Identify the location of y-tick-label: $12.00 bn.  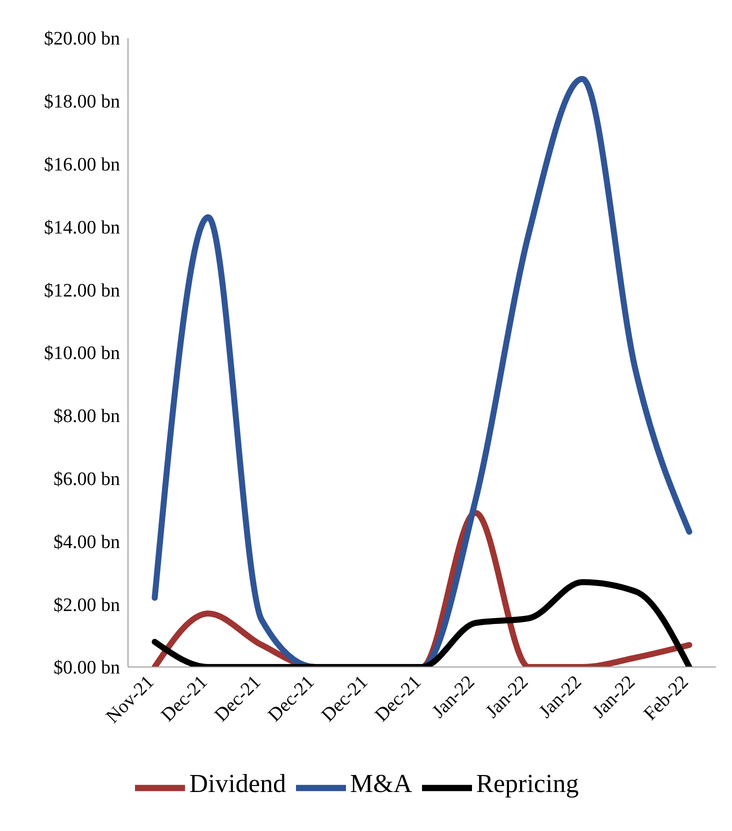
(82, 291).